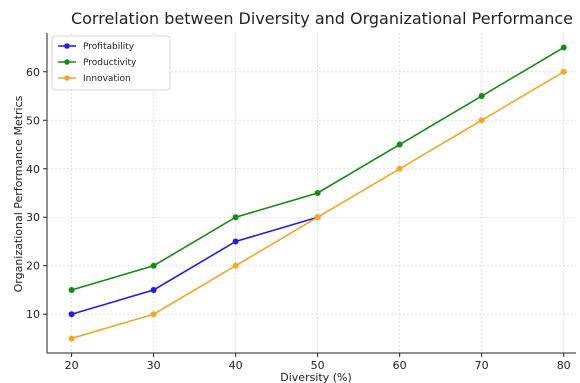 The image size is (580, 383). What do you see at coordinates (33, 120) in the screenshot?
I see `y-tick-label: 50` at bounding box center [33, 120].